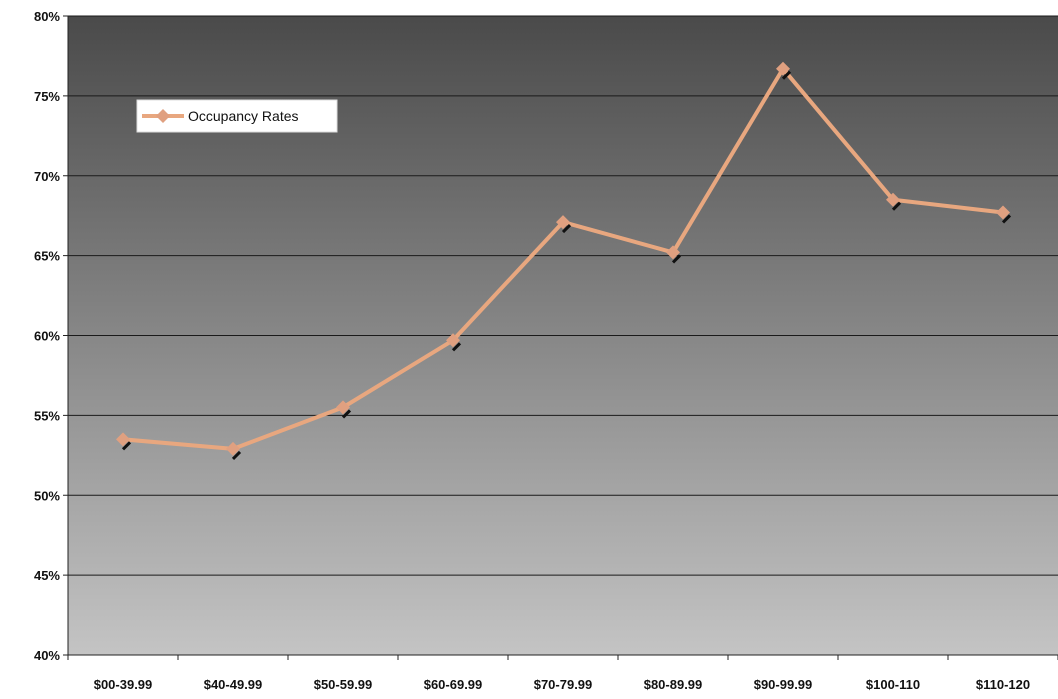  I want to click on x-tick-label: $100-110, so click(893, 684).